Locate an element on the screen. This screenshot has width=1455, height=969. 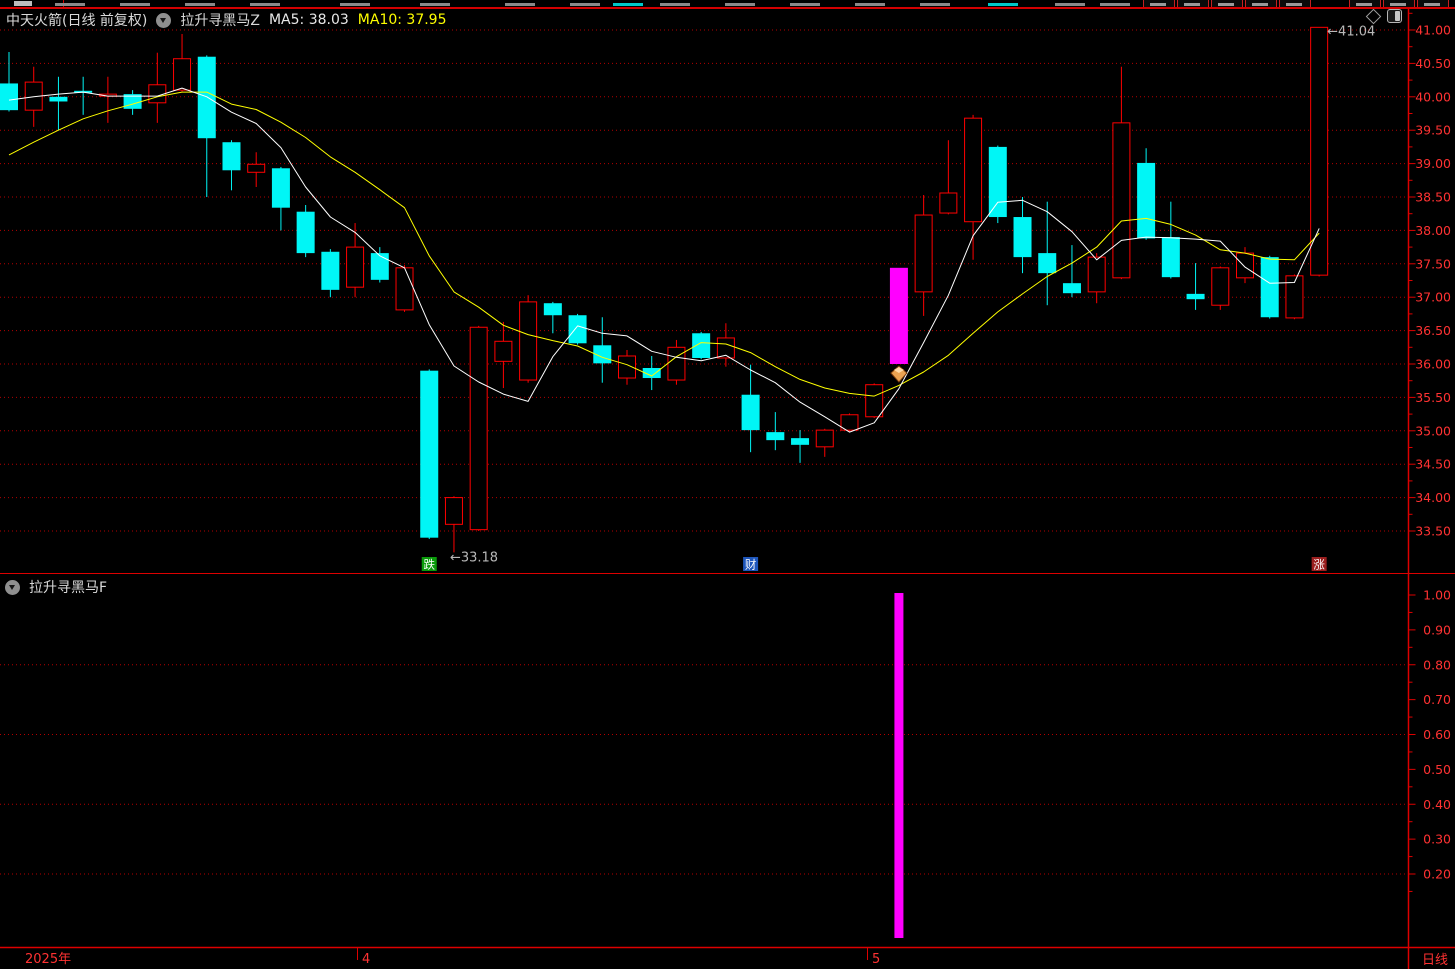
ma5-value: MA5: 38.03 is located at coordinates (308, 20).